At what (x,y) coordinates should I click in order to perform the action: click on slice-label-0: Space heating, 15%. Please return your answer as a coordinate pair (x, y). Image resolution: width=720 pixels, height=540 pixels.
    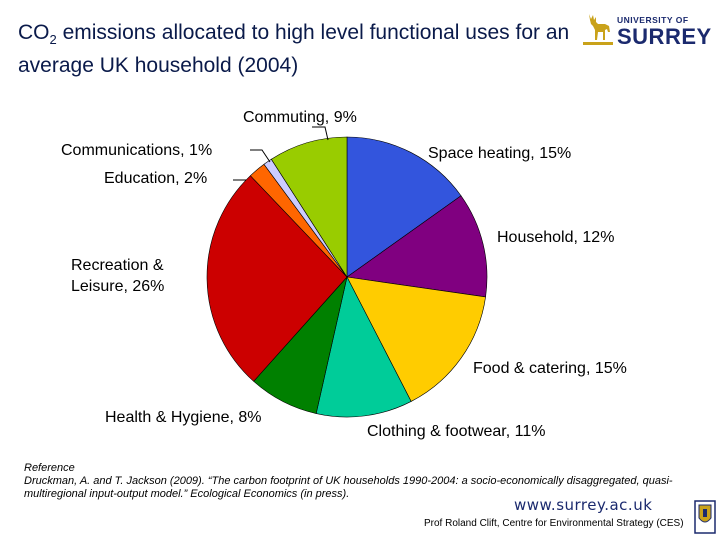
    Looking at the image, I should click on (499, 153).